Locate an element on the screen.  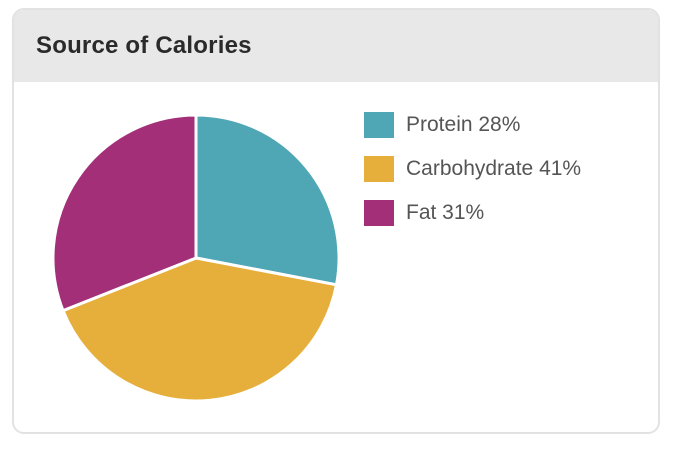
legend-swatch-protein is located at coordinates (379, 125).